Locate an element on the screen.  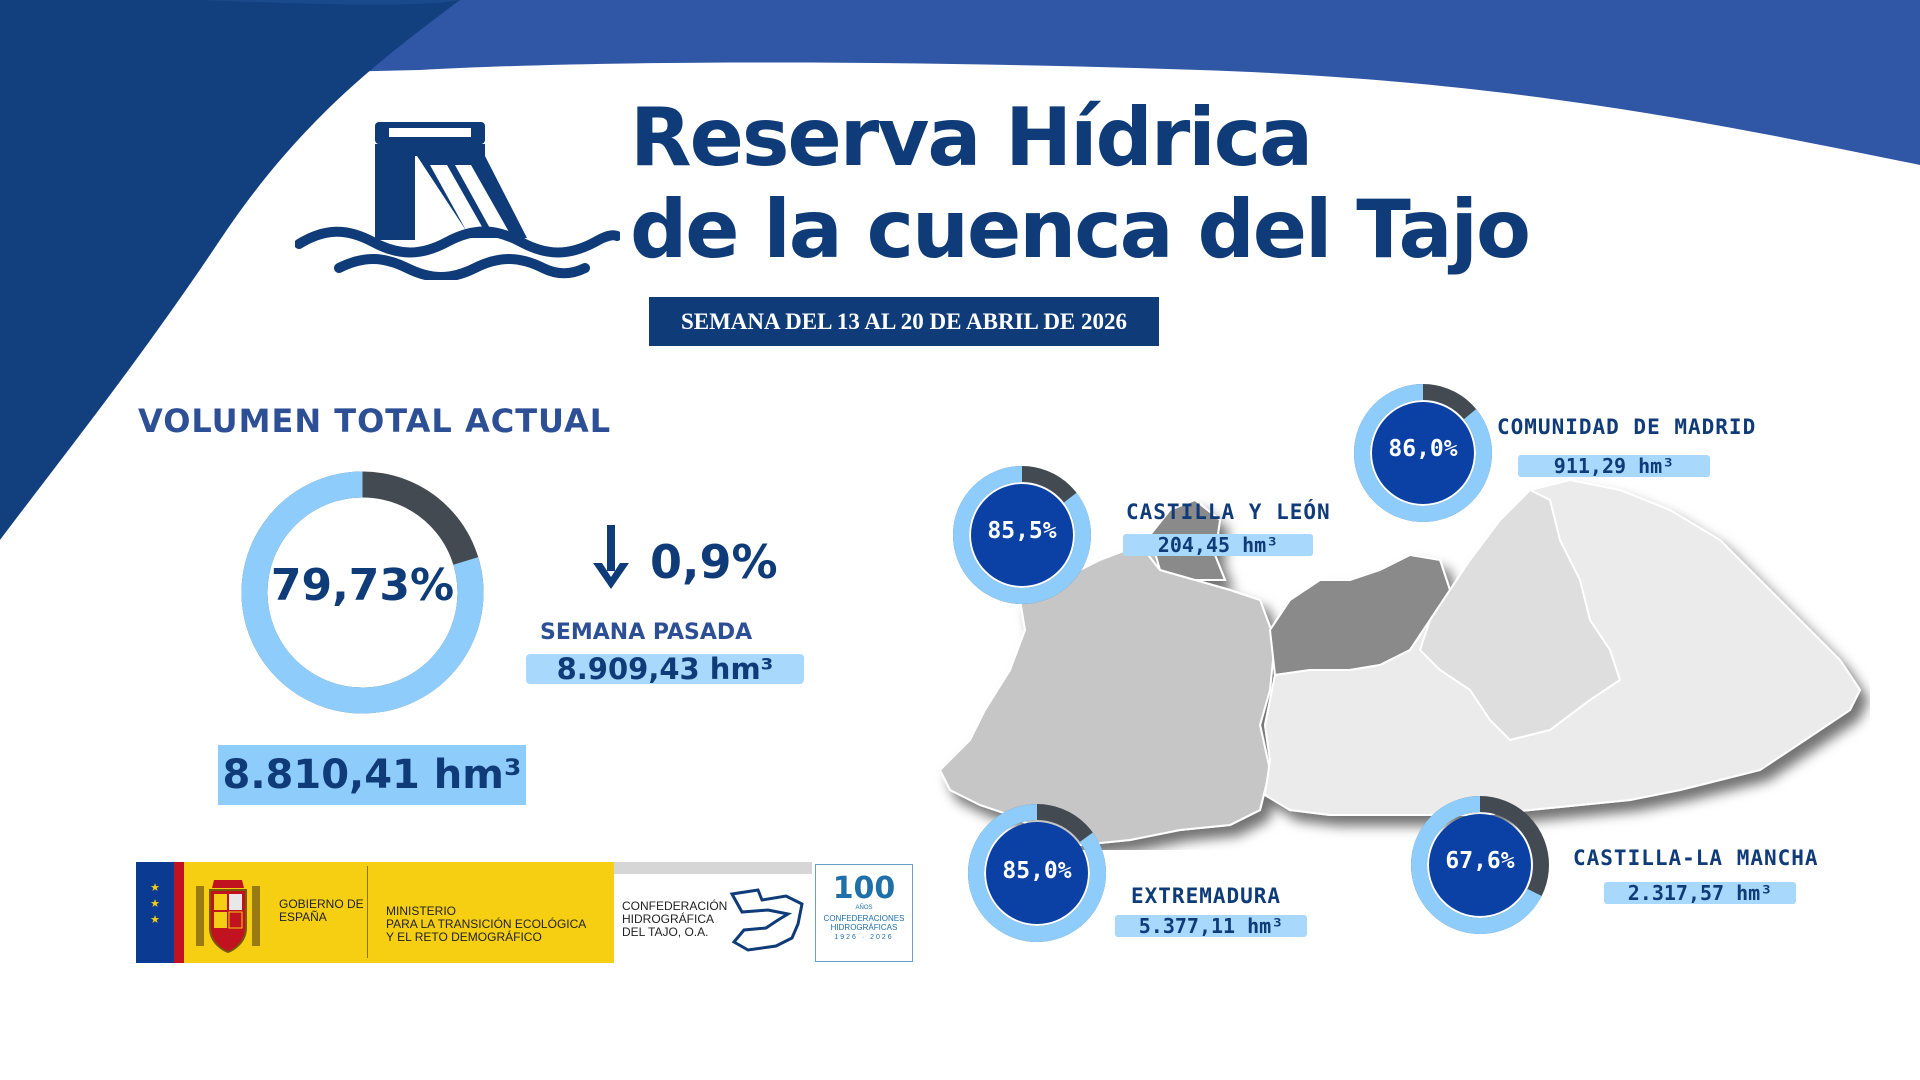
anniversary-line-2: HIDROGRÁFICAS is located at coordinates (864, 927).